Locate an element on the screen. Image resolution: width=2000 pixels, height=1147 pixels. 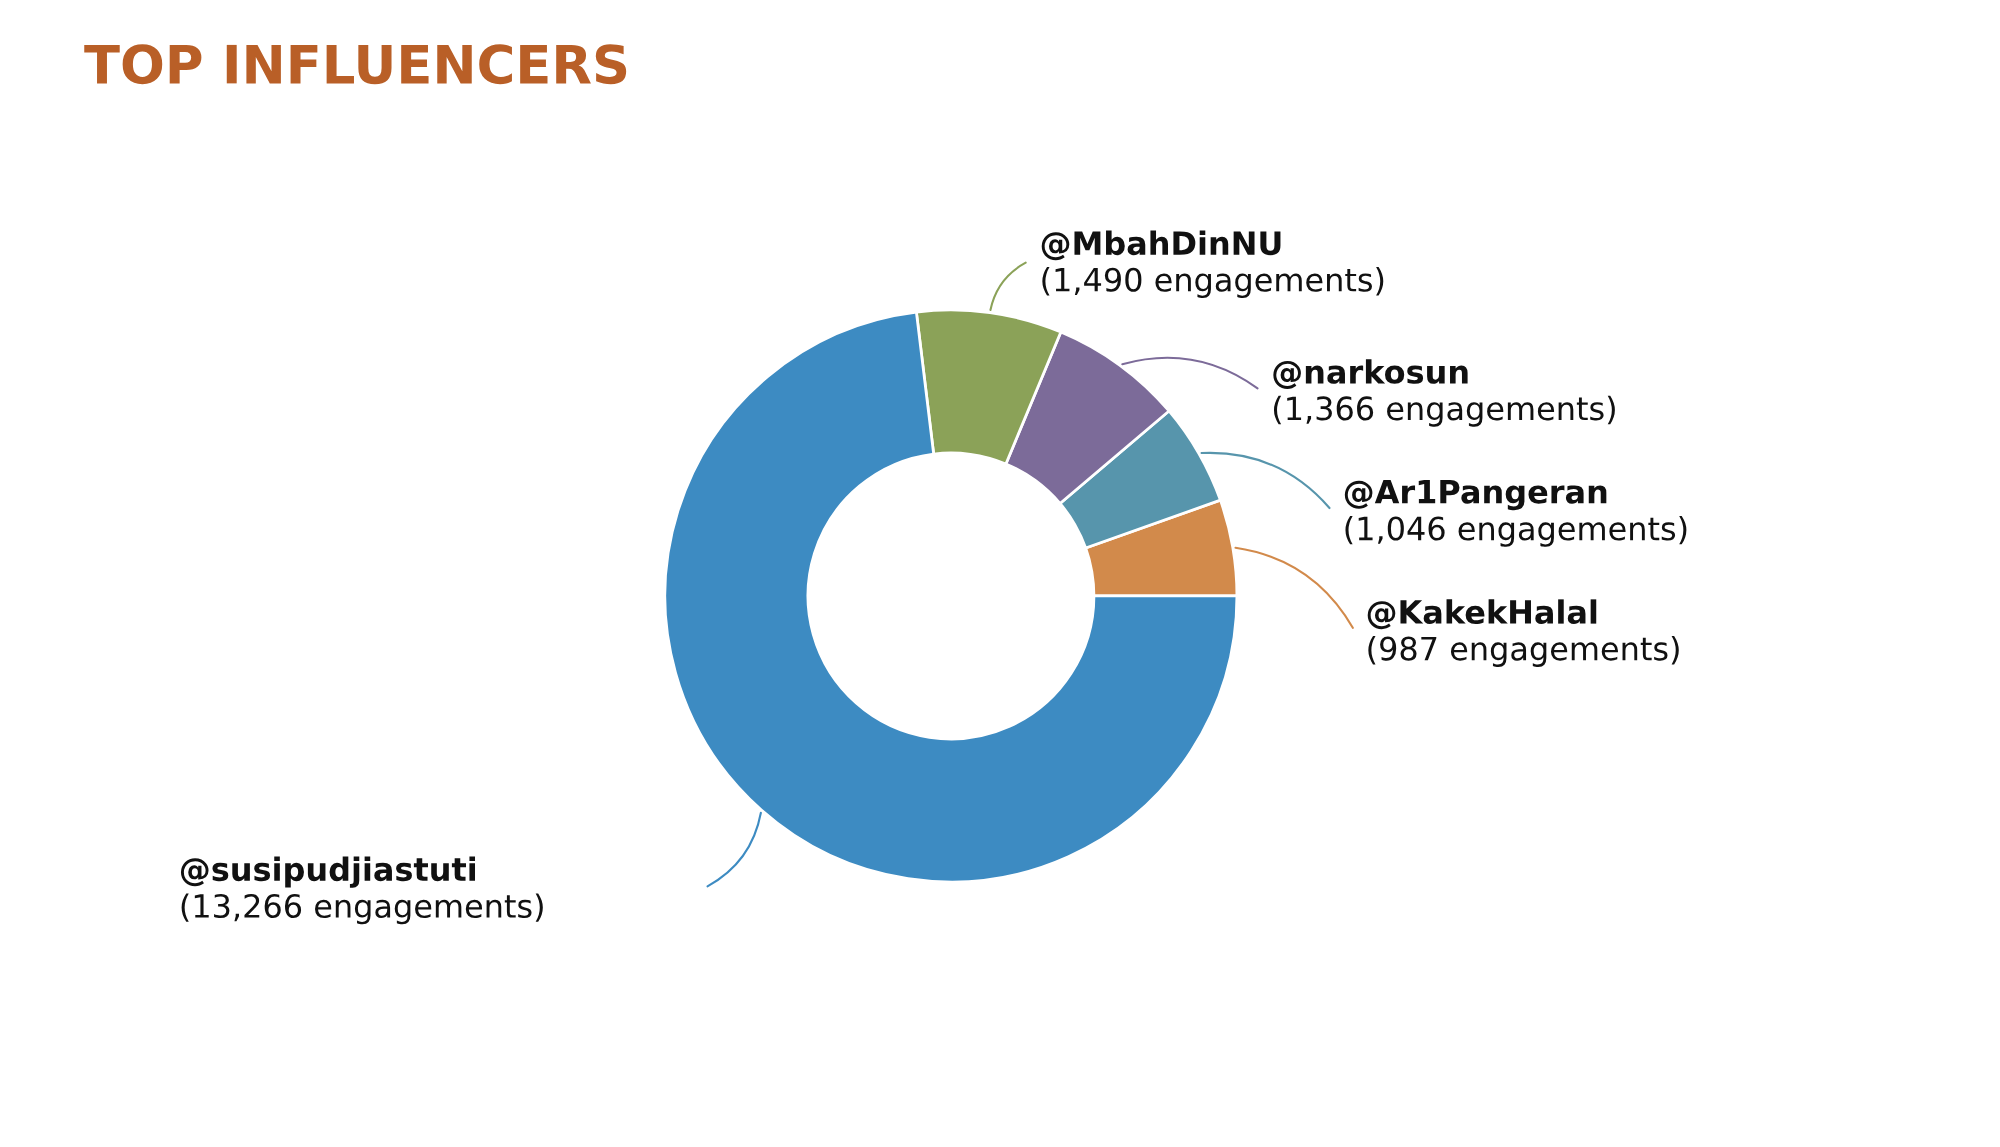
slice-label: @Ar1Pangeran is located at coordinates (1475, 495).